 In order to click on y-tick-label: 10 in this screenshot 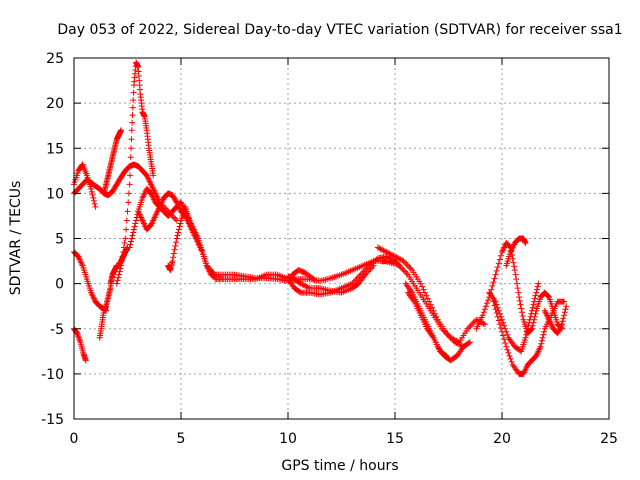, I will do `click(55, 194)`.